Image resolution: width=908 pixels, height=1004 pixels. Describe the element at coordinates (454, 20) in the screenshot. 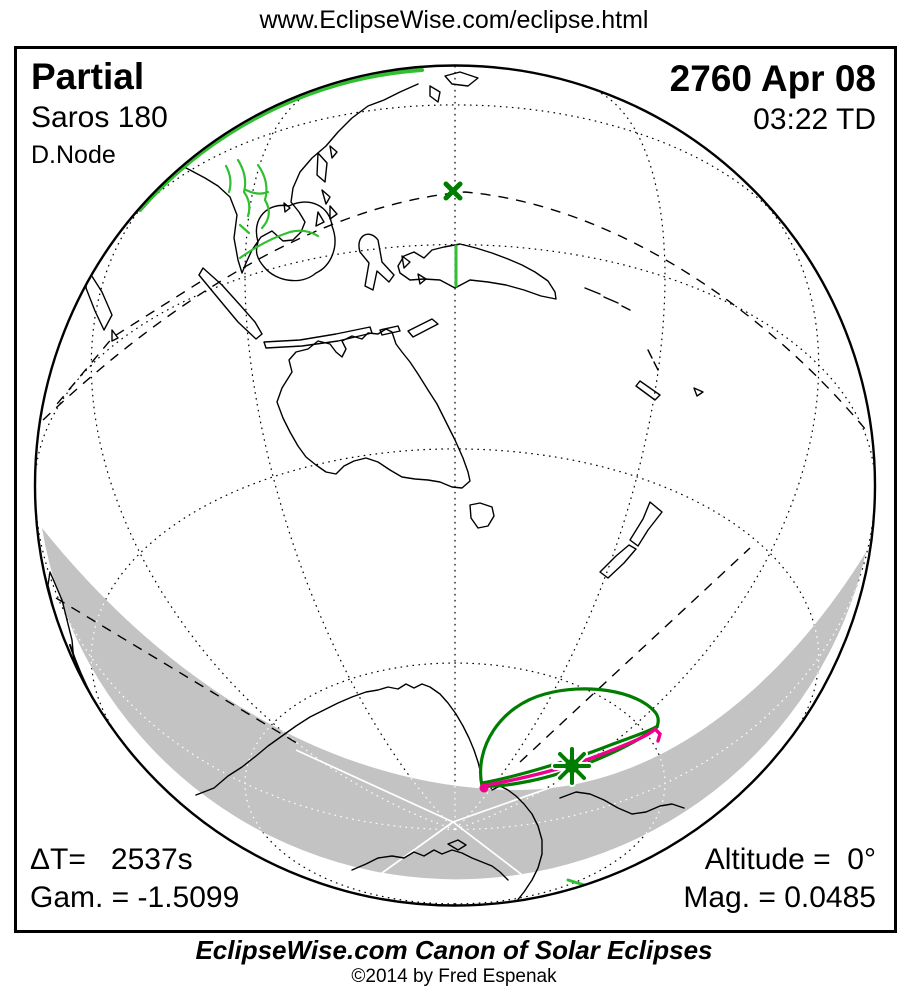

I see `page-url-text: www.EclipseWise.com/eclipse.html` at that location.